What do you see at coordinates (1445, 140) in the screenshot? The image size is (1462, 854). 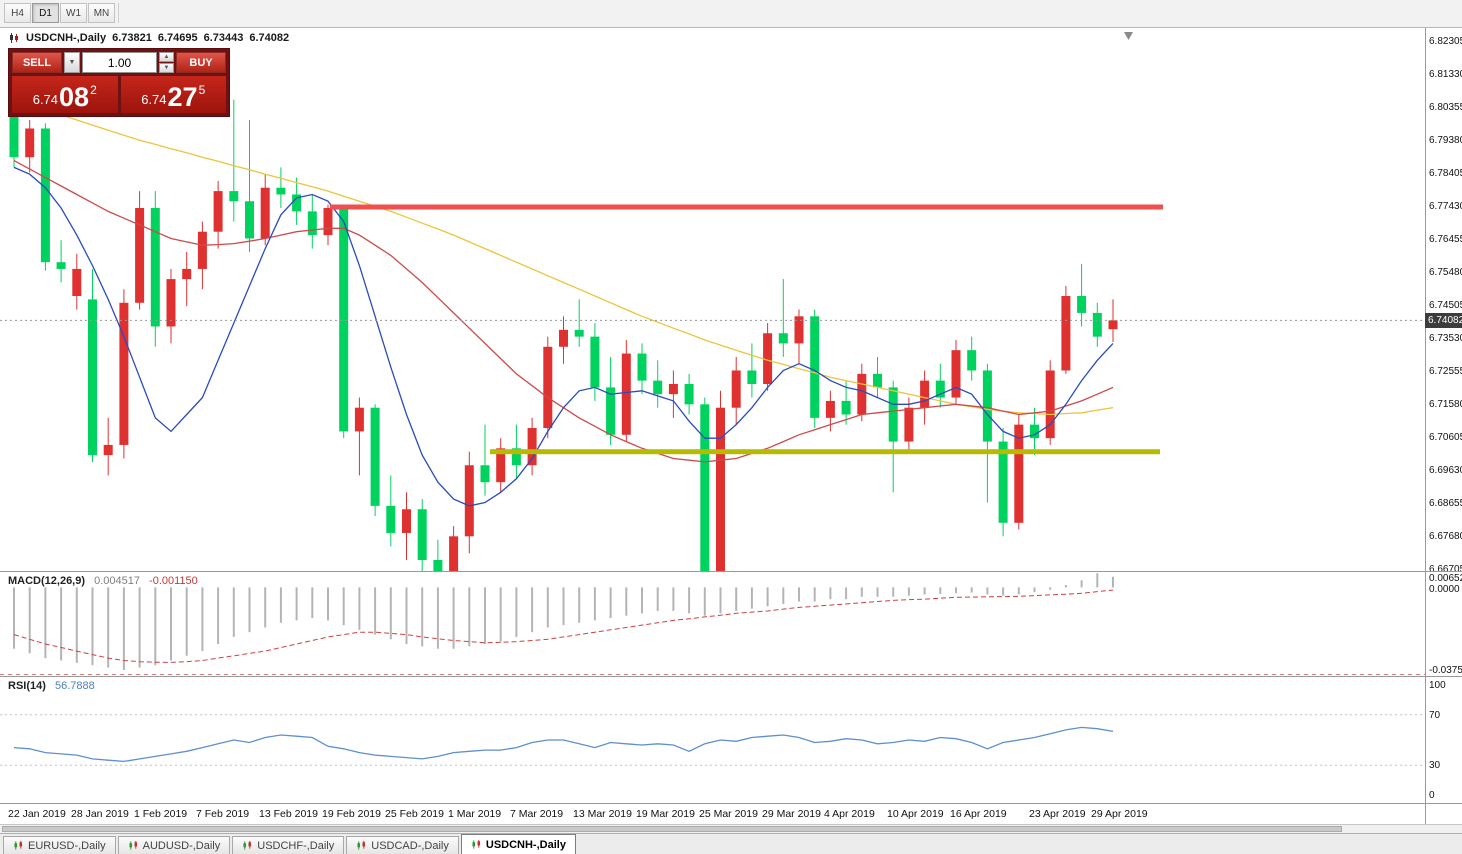 I see `price-axis-label: 6.79380` at bounding box center [1445, 140].